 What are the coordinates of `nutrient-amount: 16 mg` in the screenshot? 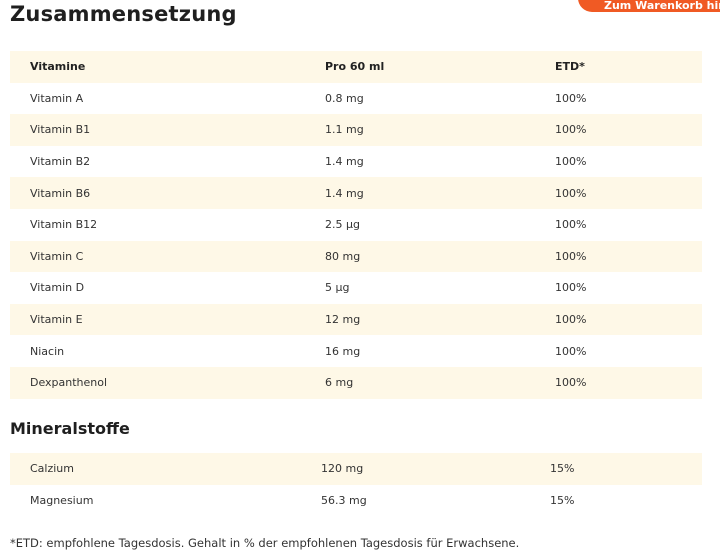 It's located at (343, 351).